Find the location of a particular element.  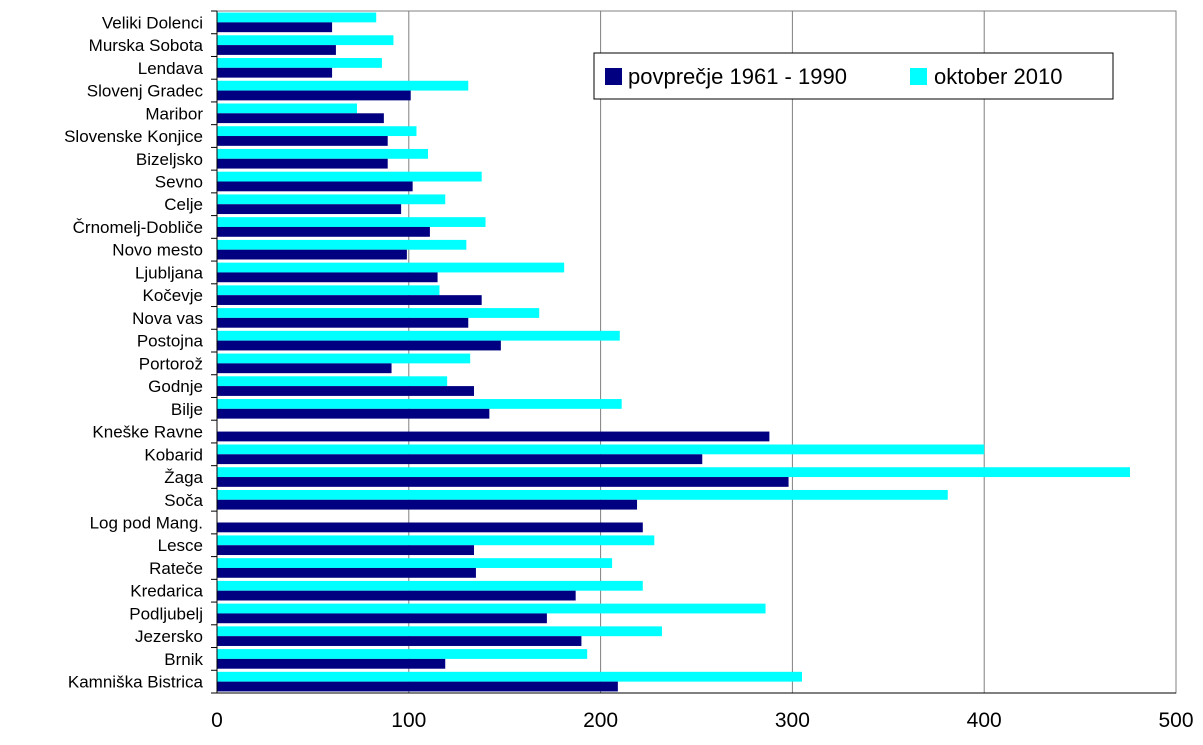

x-tick-label: 0 is located at coordinates (217, 720).